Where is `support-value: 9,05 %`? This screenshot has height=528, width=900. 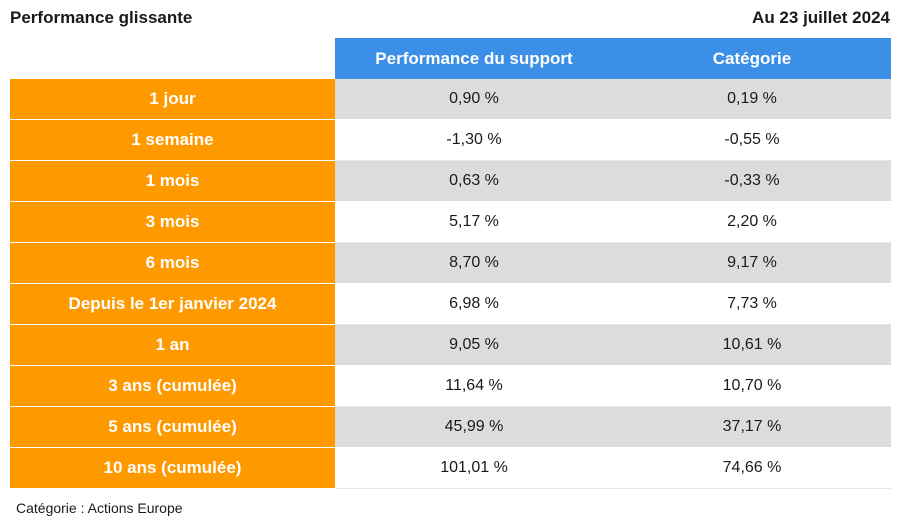
support-value: 9,05 % is located at coordinates (474, 345).